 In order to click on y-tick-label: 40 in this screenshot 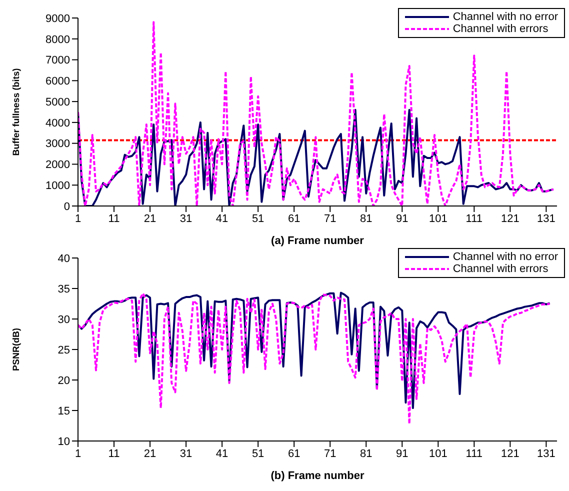, I will do `click(64, 258)`.